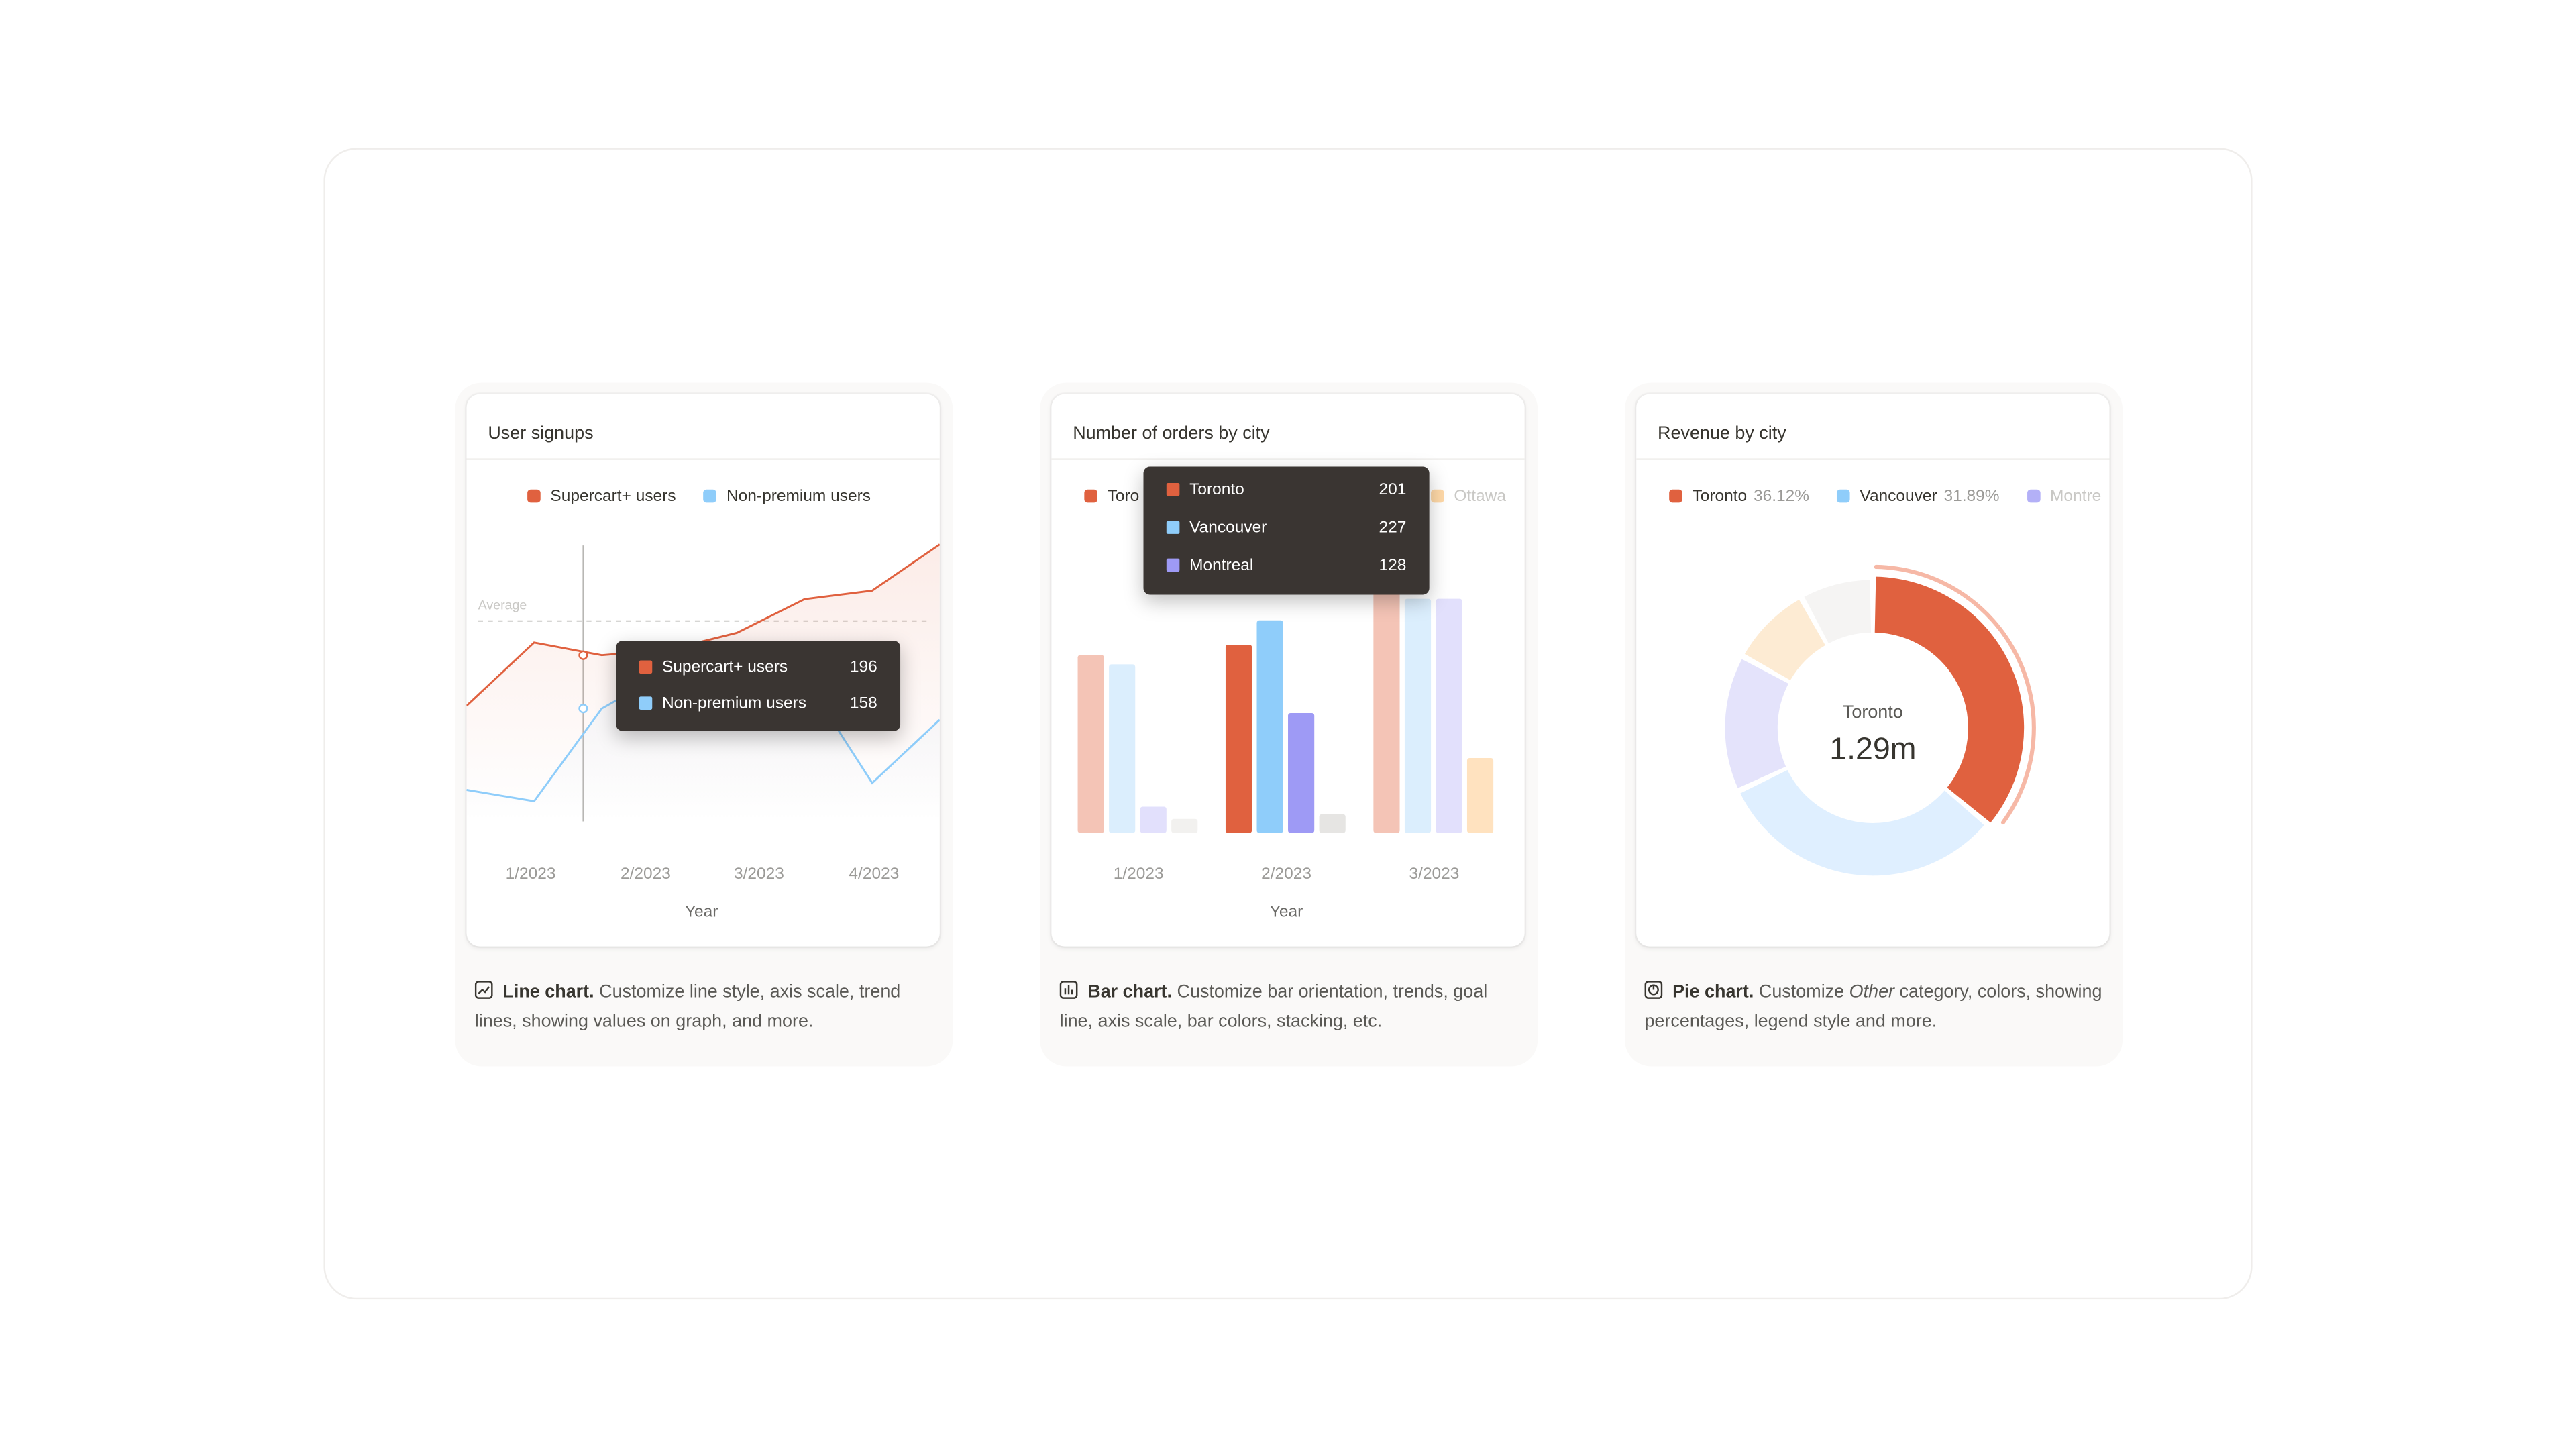  Describe the element at coordinates (1221, 566) in the screenshot. I see `tooltip-label: Montreal` at that location.